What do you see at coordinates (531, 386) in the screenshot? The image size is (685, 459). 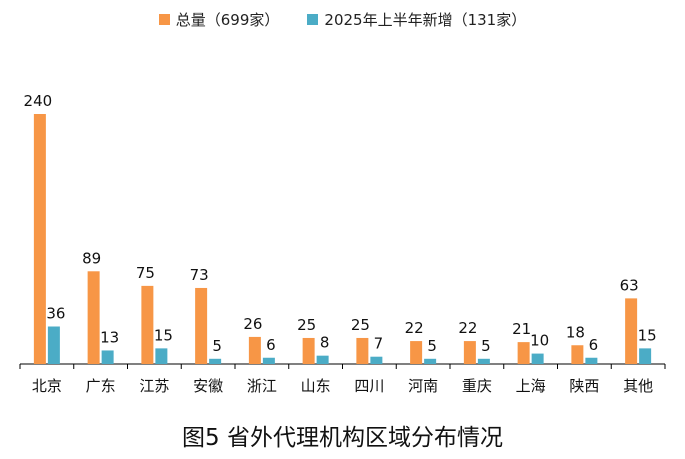 I see `x-tick-label: 上海` at bounding box center [531, 386].